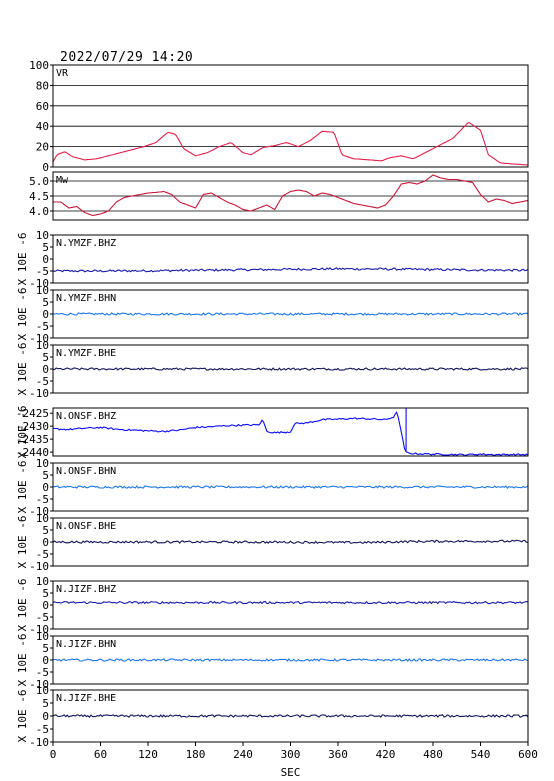  I want to click on y-tick-label: -2435, so click(32, 439).